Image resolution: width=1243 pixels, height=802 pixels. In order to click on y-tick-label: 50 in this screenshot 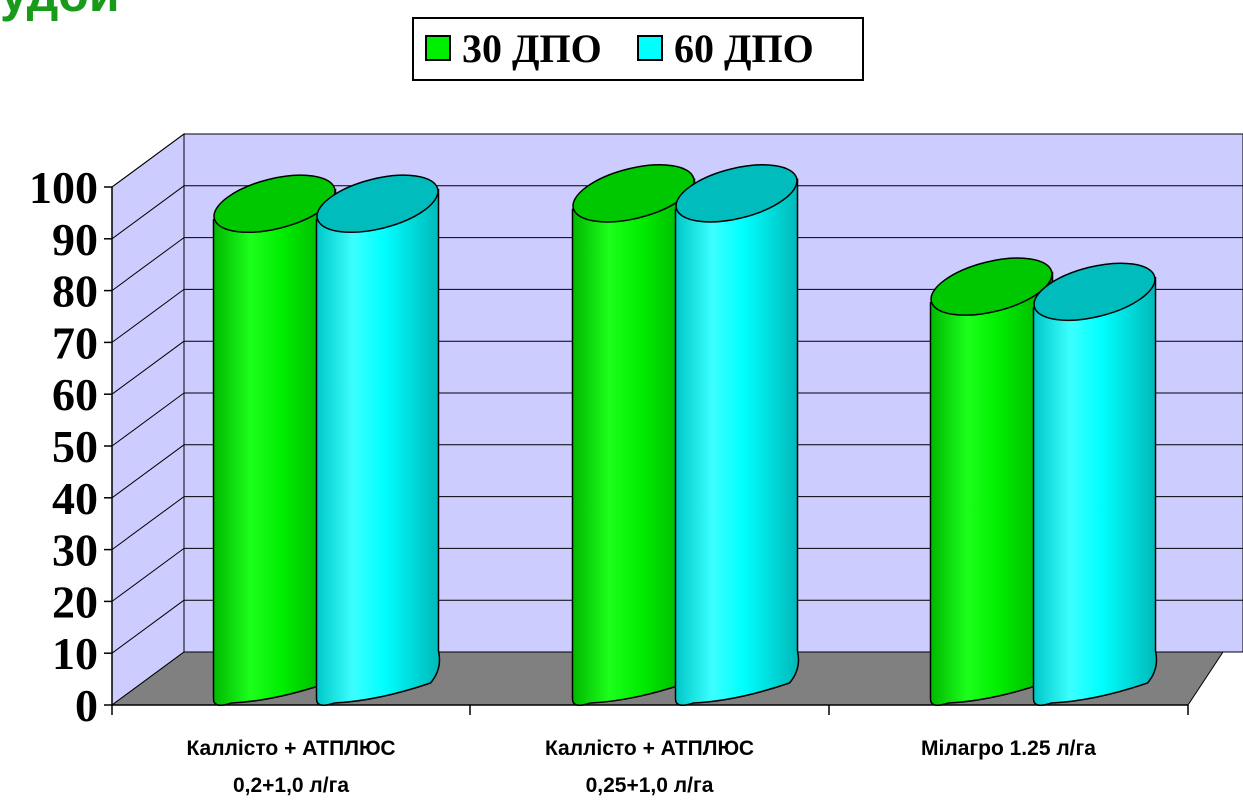, I will do `click(75, 446)`.